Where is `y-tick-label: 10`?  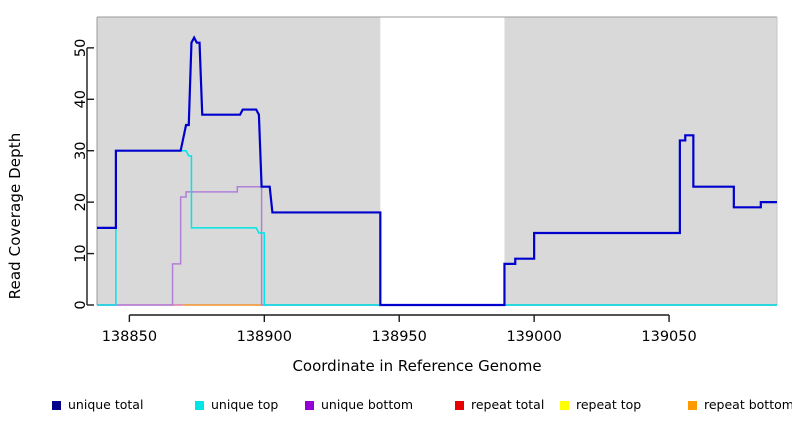 y-tick-label: 10 is located at coordinates (81, 253).